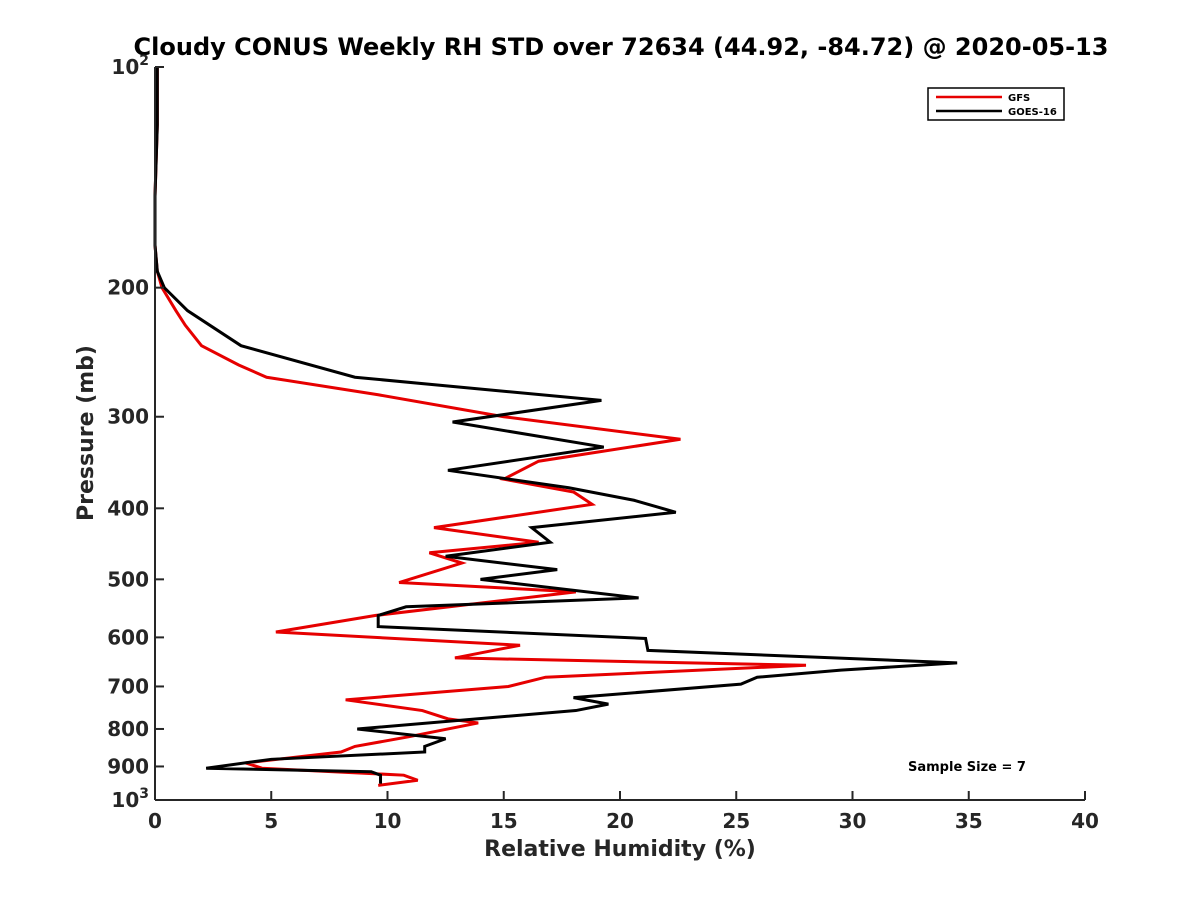 Image resolution: width=1200 pixels, height=900 pixels. What do you see at coordinates (128, 729) in the screenshot?
I see `y-tick-label: 800` at bounding box center [128, 729].